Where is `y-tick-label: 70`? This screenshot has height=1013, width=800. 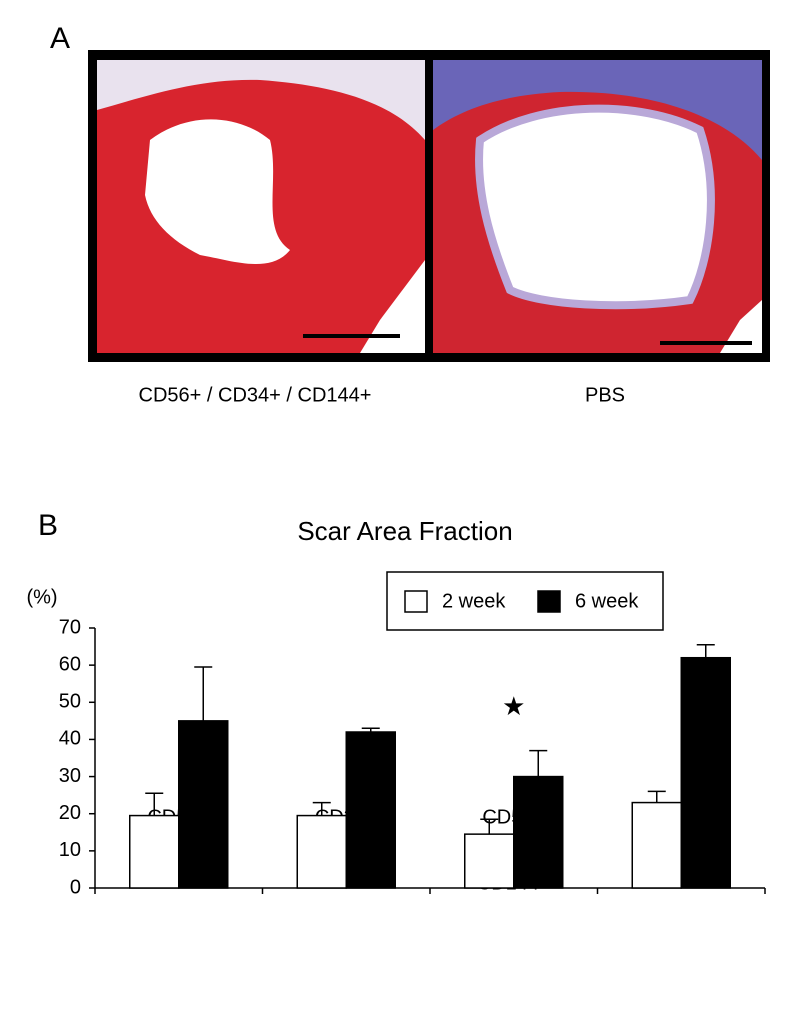 y-tick-label: 70 is located at coordinates (70, 627).